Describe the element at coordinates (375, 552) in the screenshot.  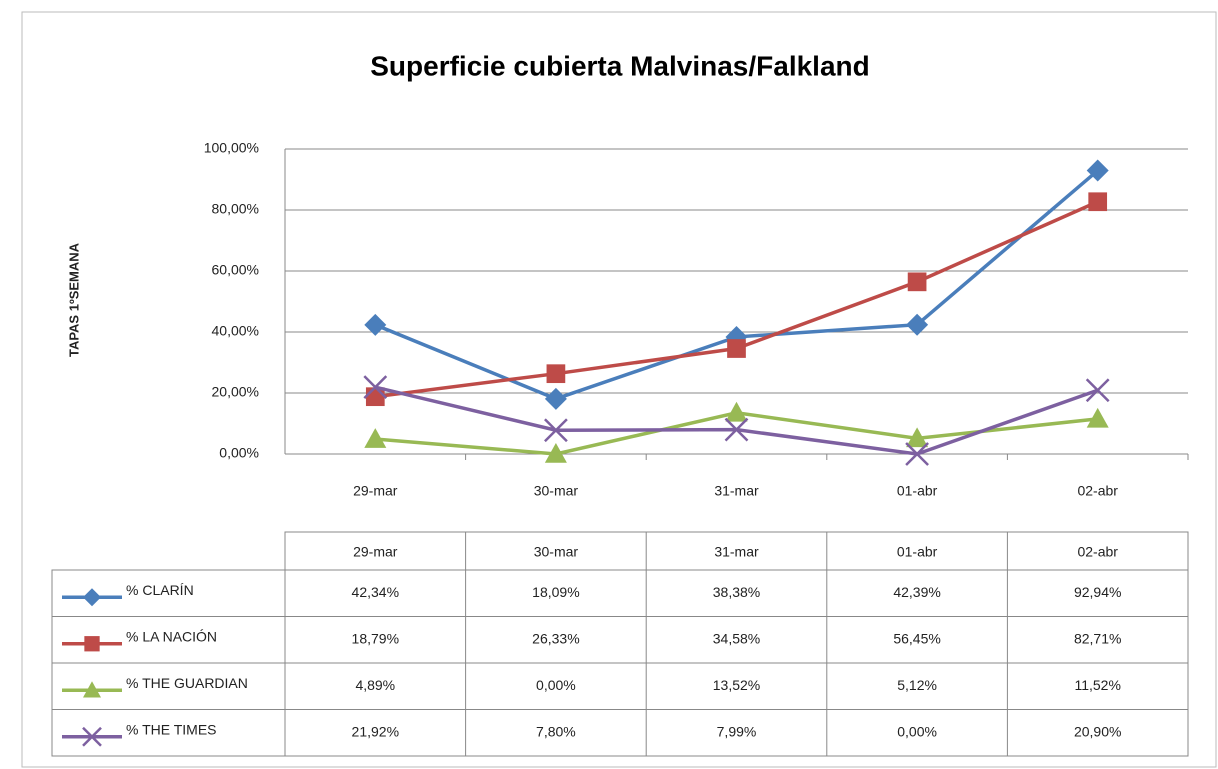
I see `table-header: 29-mar` at that location.